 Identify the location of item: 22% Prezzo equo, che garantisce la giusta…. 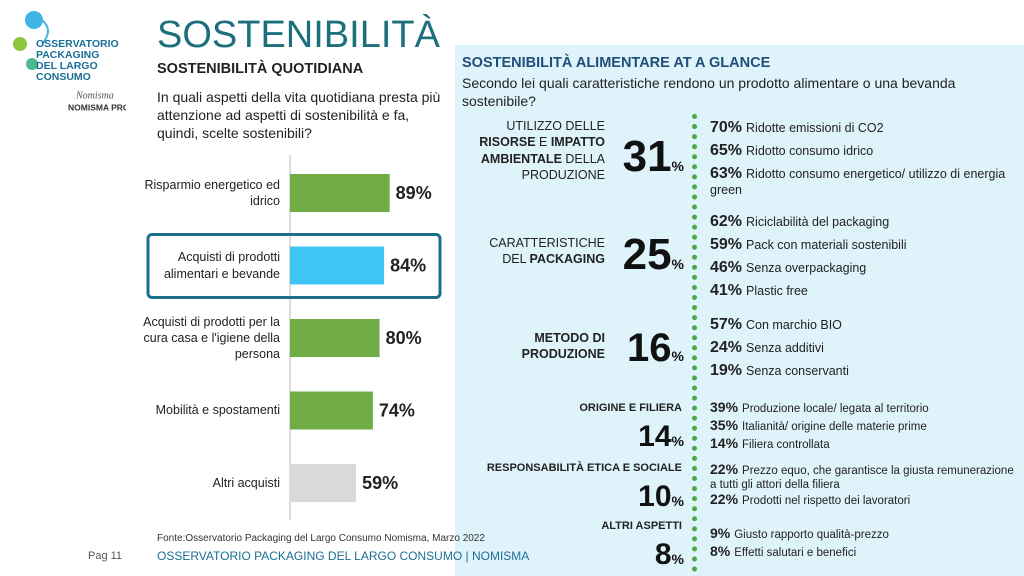
(862, 477).